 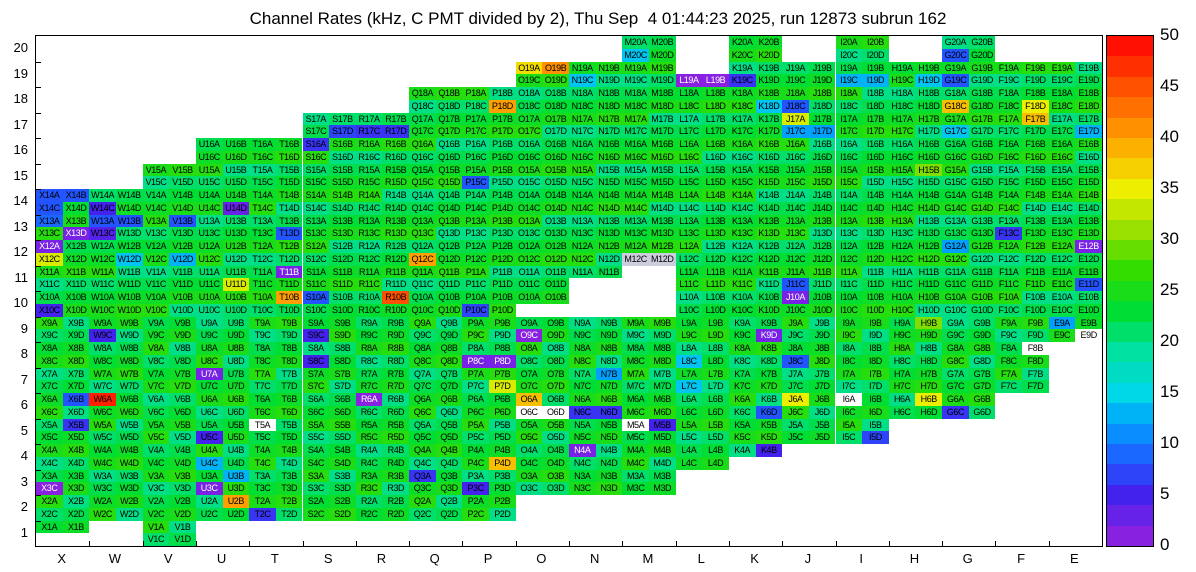 What do you see at coordinates (20, 302) in the screenshot?
I see `y-axis-label: 10` at bounding box center [20, 302].